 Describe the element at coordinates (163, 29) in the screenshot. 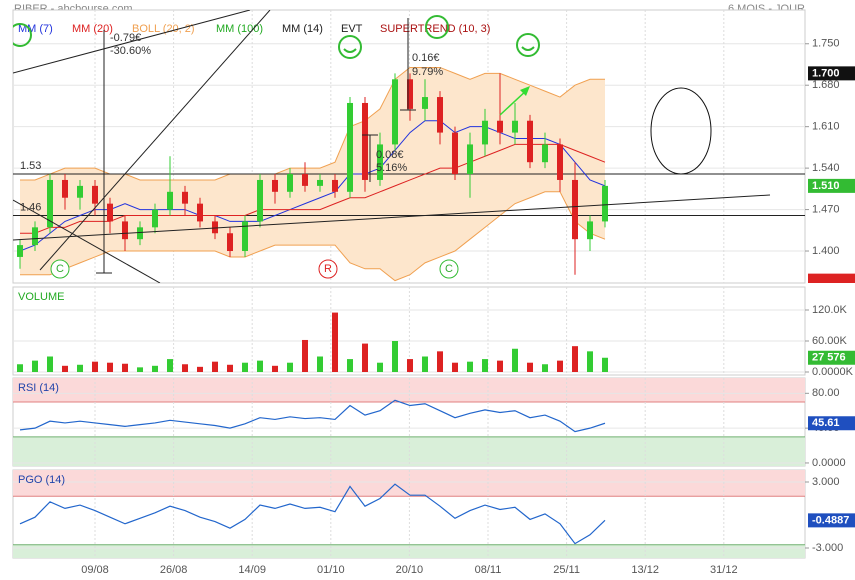

I see `legend-entry: BOLL (20, 2)` at that location.